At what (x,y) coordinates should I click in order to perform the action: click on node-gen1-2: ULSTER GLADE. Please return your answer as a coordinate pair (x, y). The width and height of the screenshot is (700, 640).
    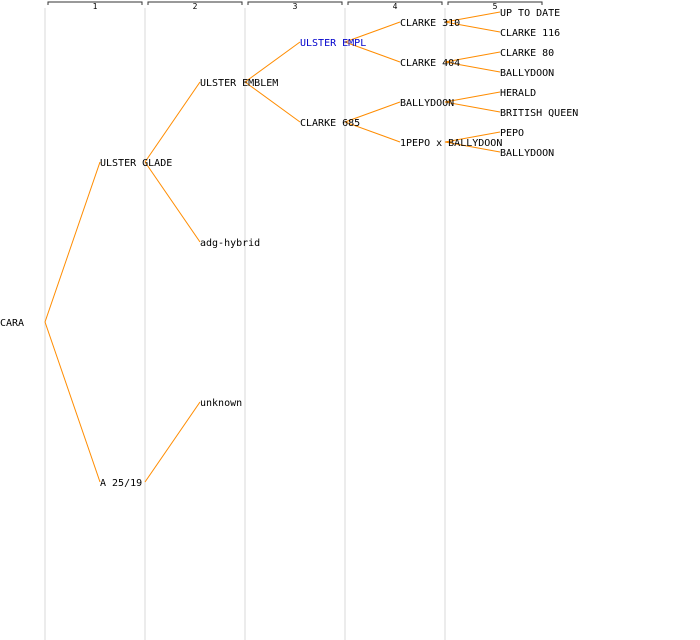
    Looking at the image, I should click on (136, 163).